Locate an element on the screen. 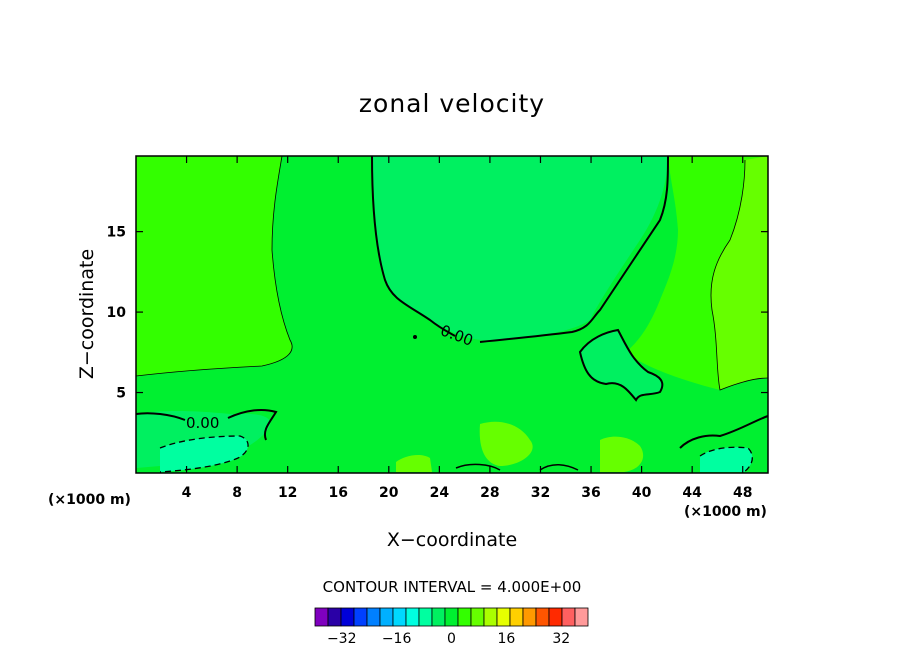  x-tick-label: 40 is located at coordinates (642, 493).